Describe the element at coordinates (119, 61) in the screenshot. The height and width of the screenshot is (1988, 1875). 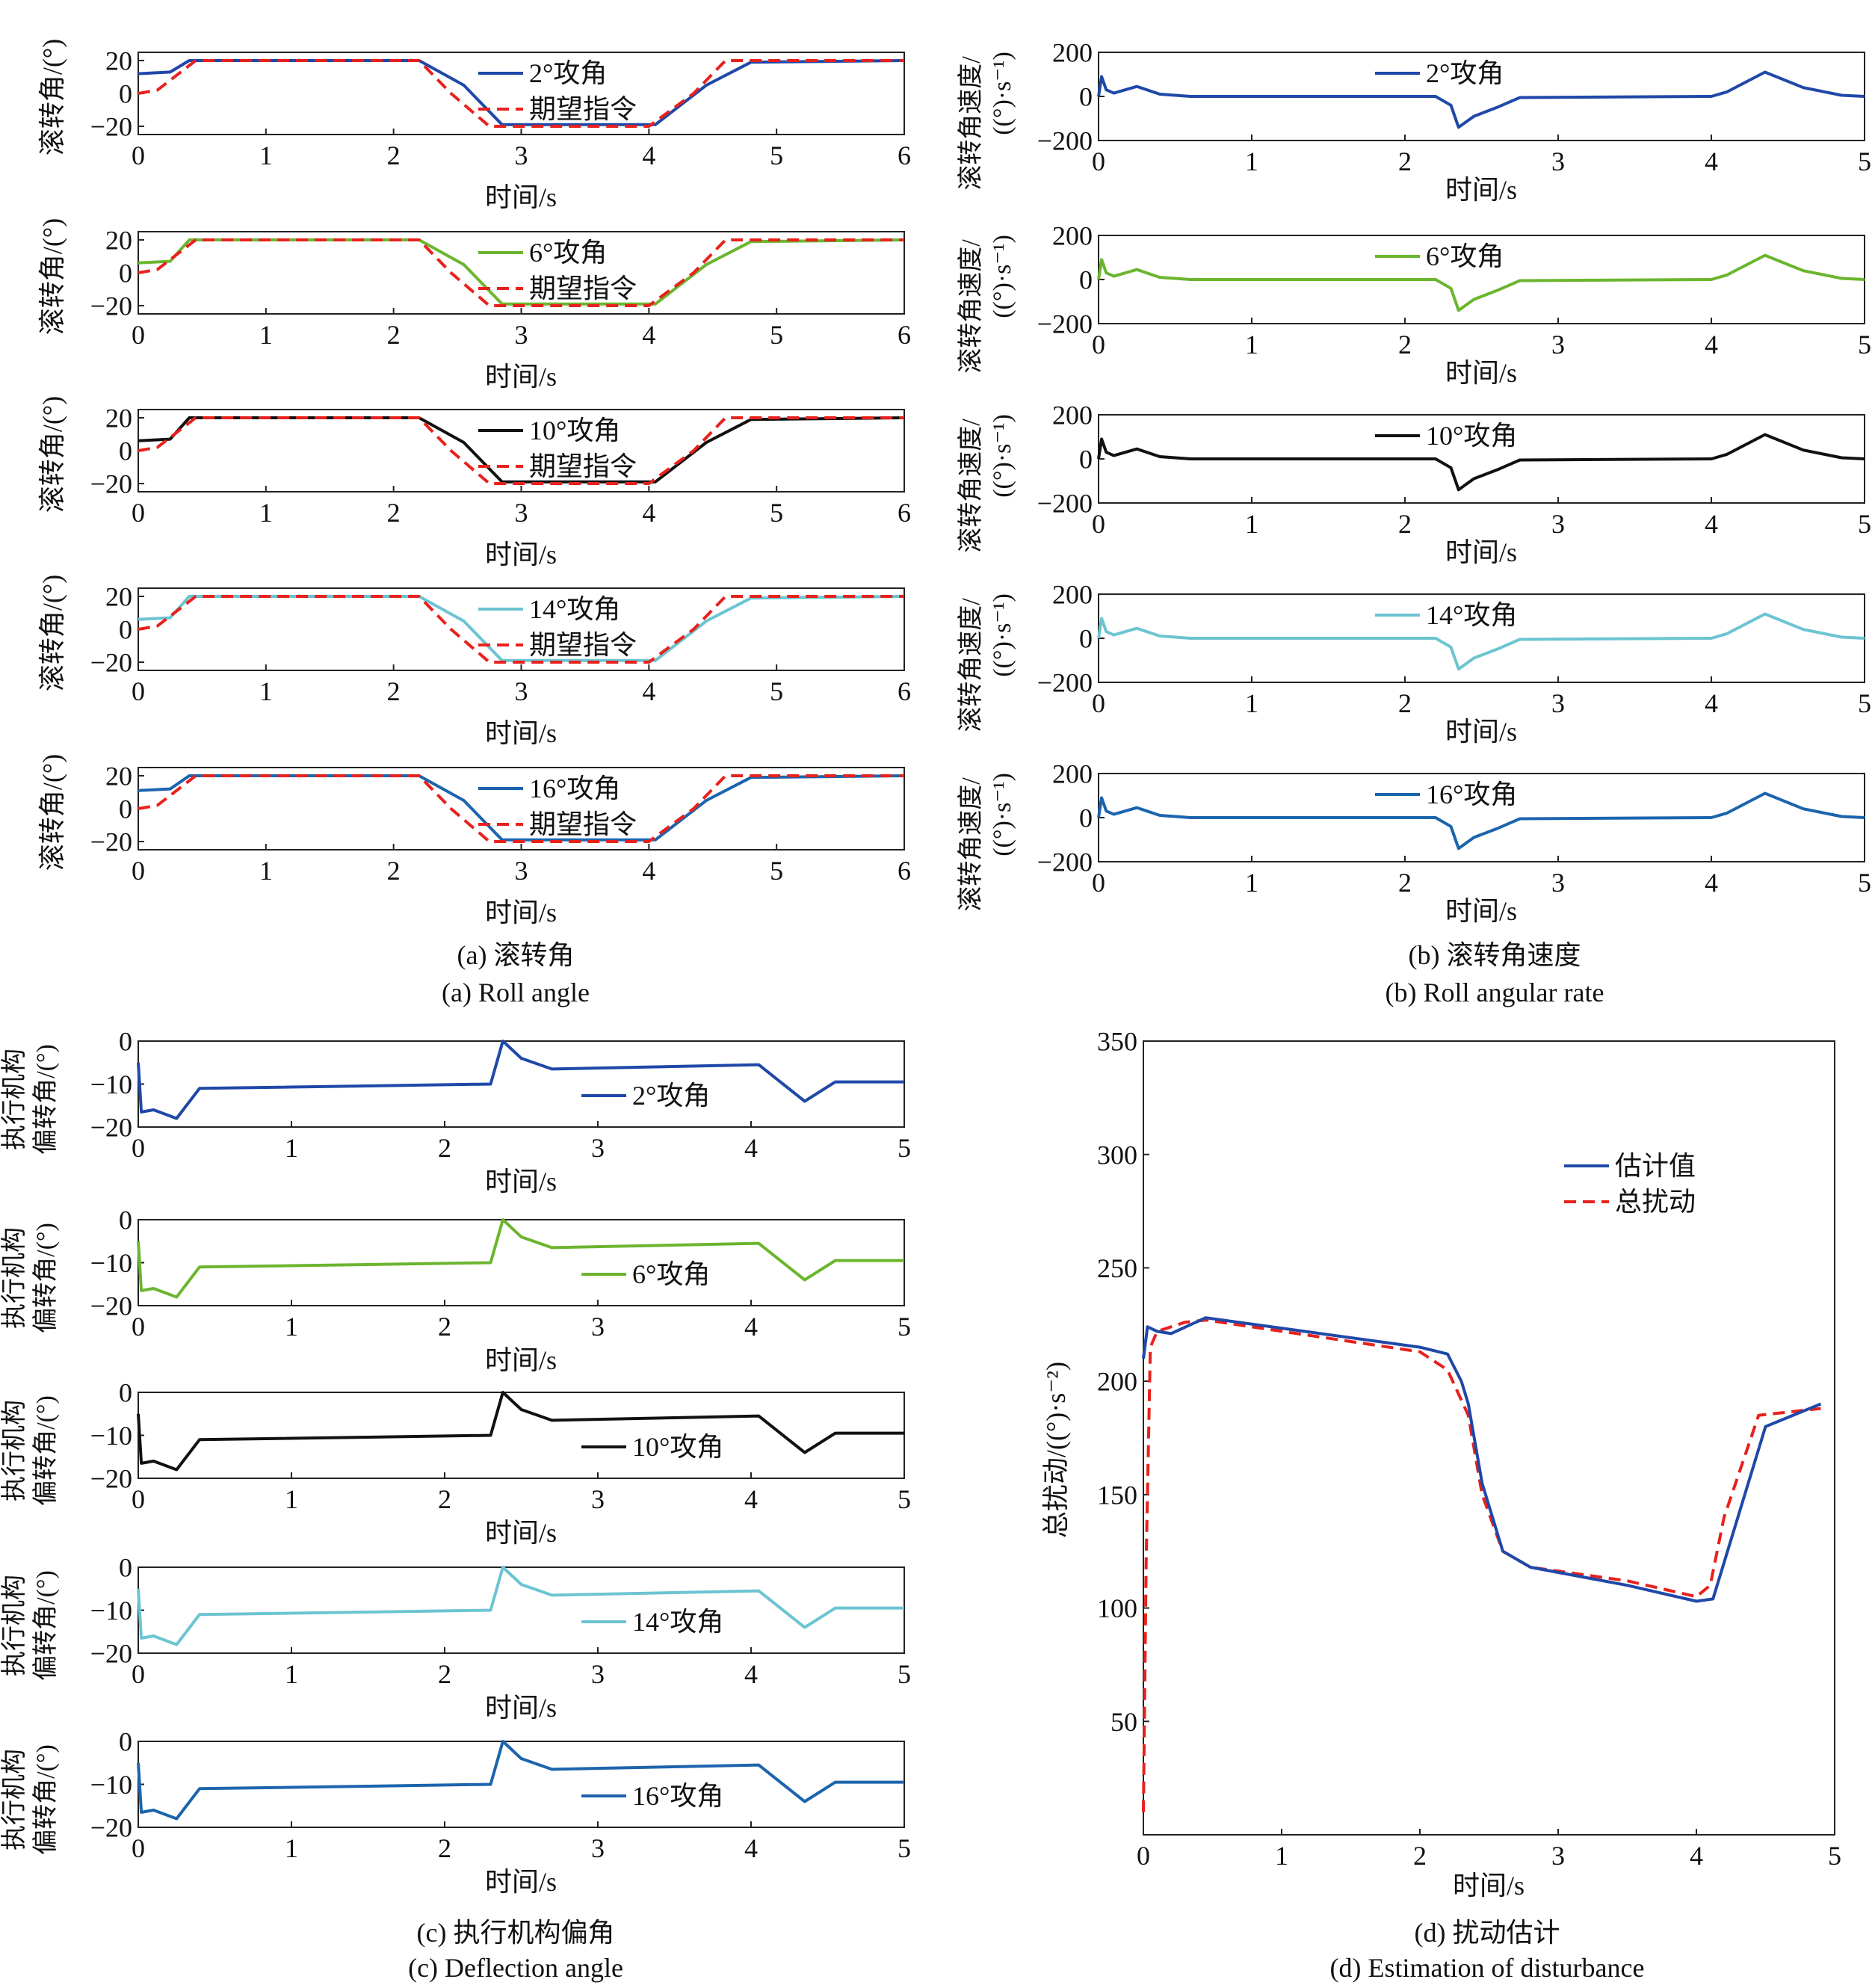
I see `y-tick-label: 20` at that location.